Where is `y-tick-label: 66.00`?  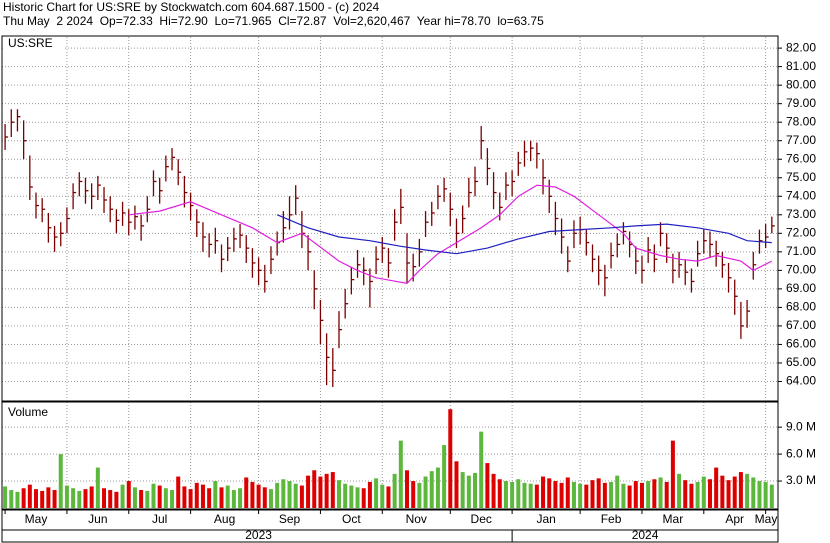
y-tick-label: 66.00 is located at coordinates (801, 344).